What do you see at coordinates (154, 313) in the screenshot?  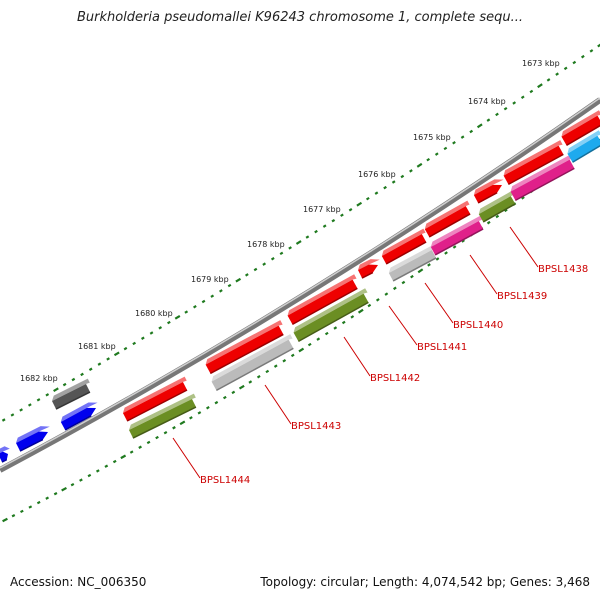 I see `kbp-label-1680: 1680 kbp` at bounding box center [154, 313].